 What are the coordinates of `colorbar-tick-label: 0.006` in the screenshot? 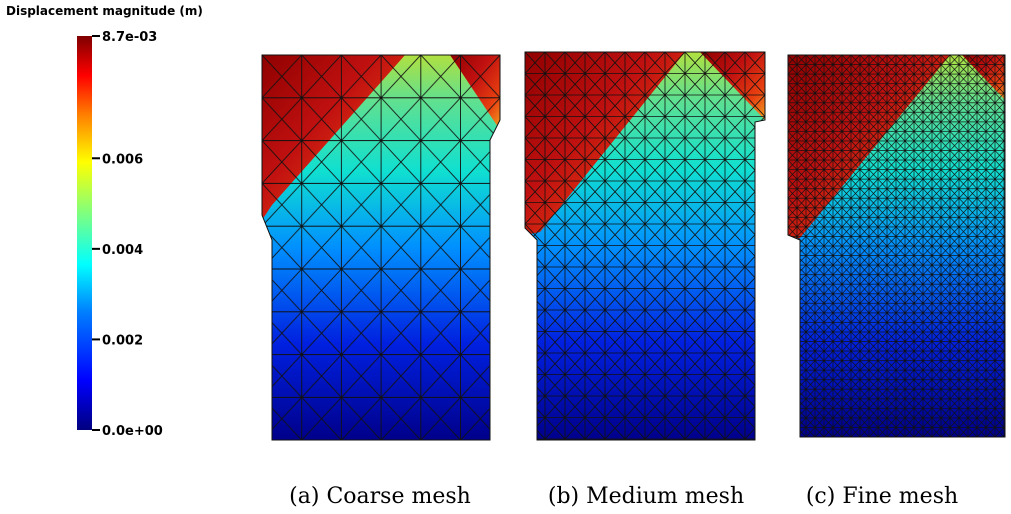 It's located at (122, 159).